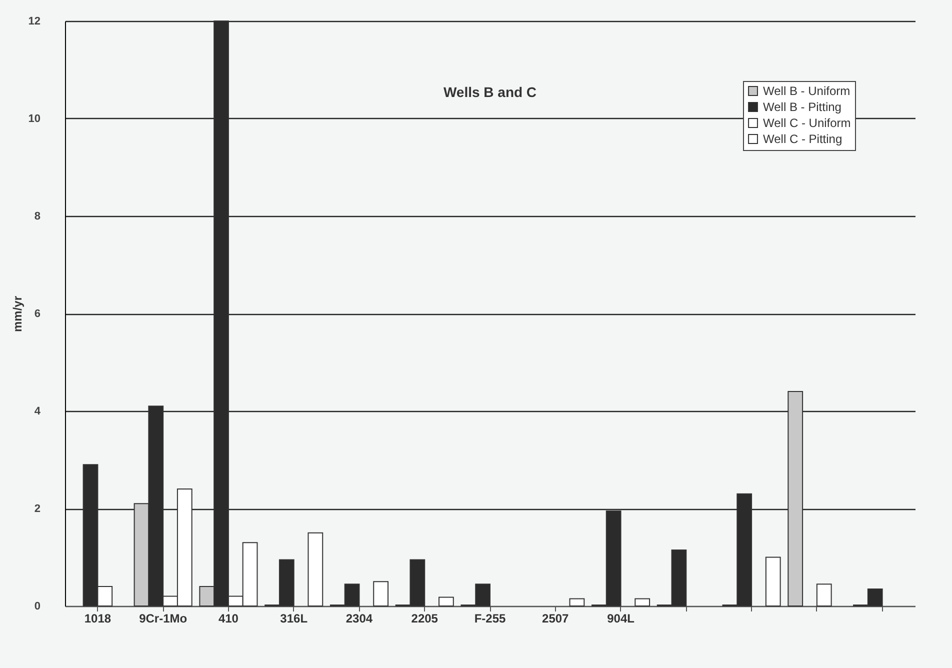 The height and width of the screenshot is (668, 952). What do you see at coordinates (490, 619) in the screenshot?
I see `x-tick-label: F-255` at bounding box center [490, 619].